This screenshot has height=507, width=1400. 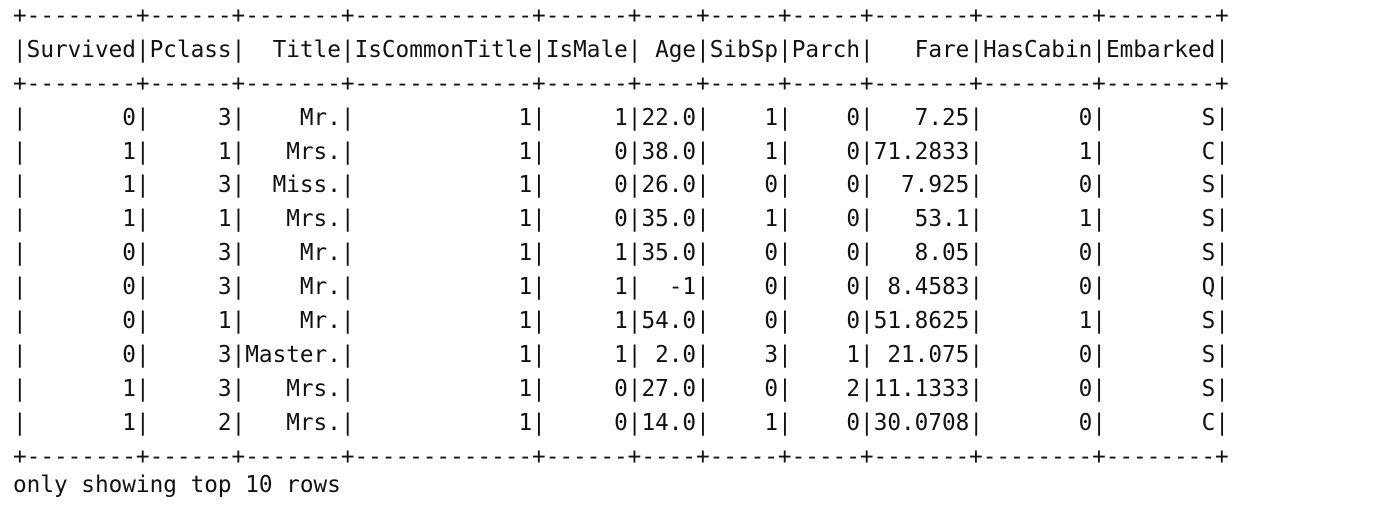 What do you see at coordinates (921, 49) in the screenshot?
I see `column-header: Fare` at bounding box center [921, 49].